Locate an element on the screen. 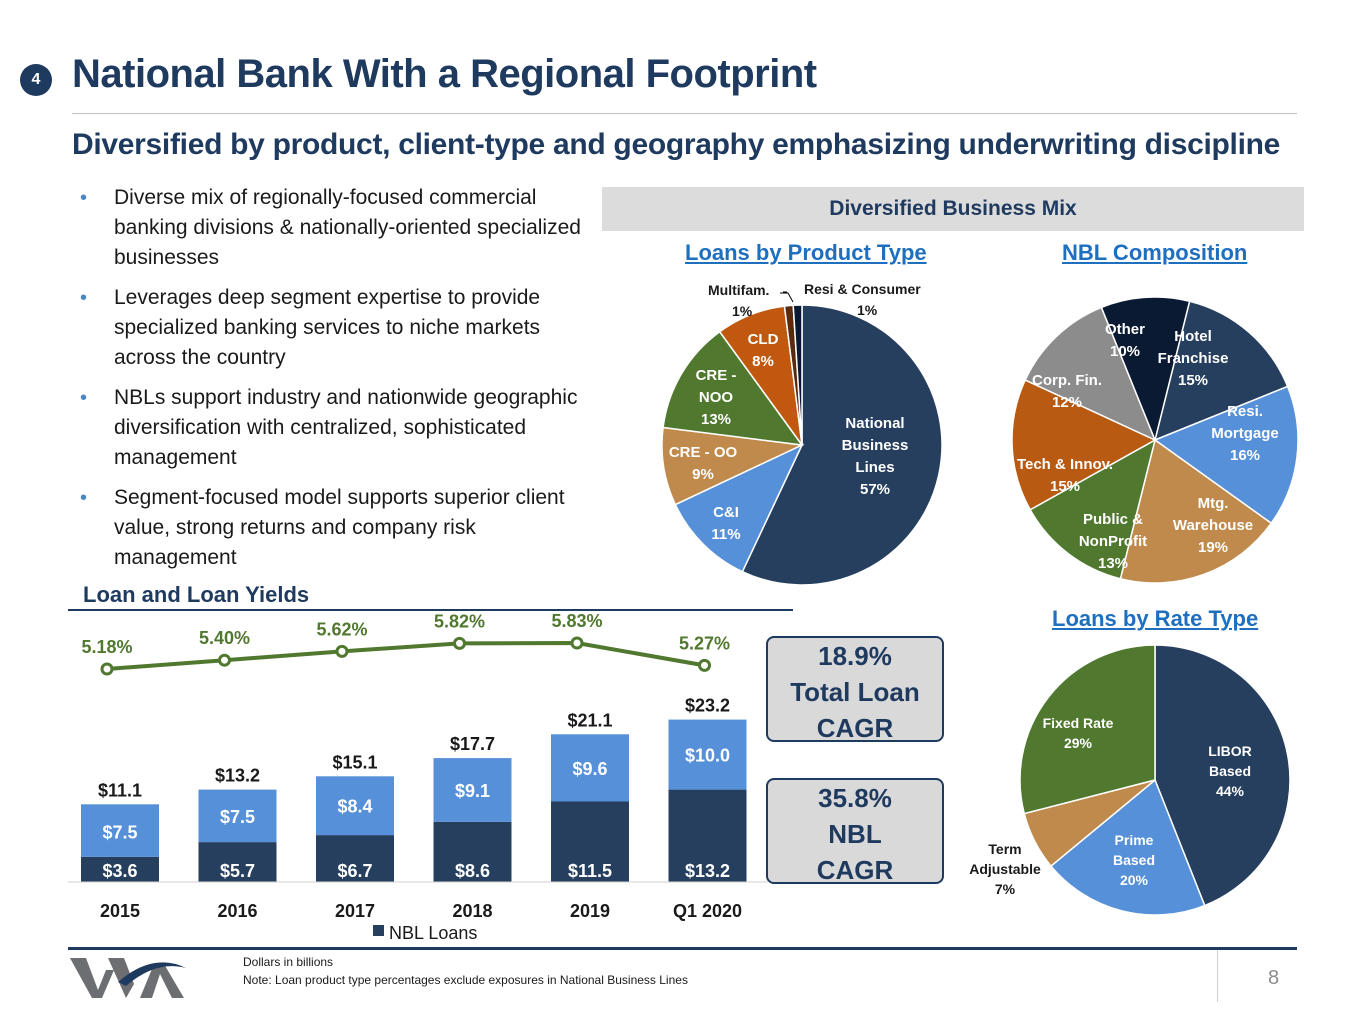 The image size is (1365, 1024). pie2-label-resi-line2: Mortgage is located at coordinates (1245, 433).